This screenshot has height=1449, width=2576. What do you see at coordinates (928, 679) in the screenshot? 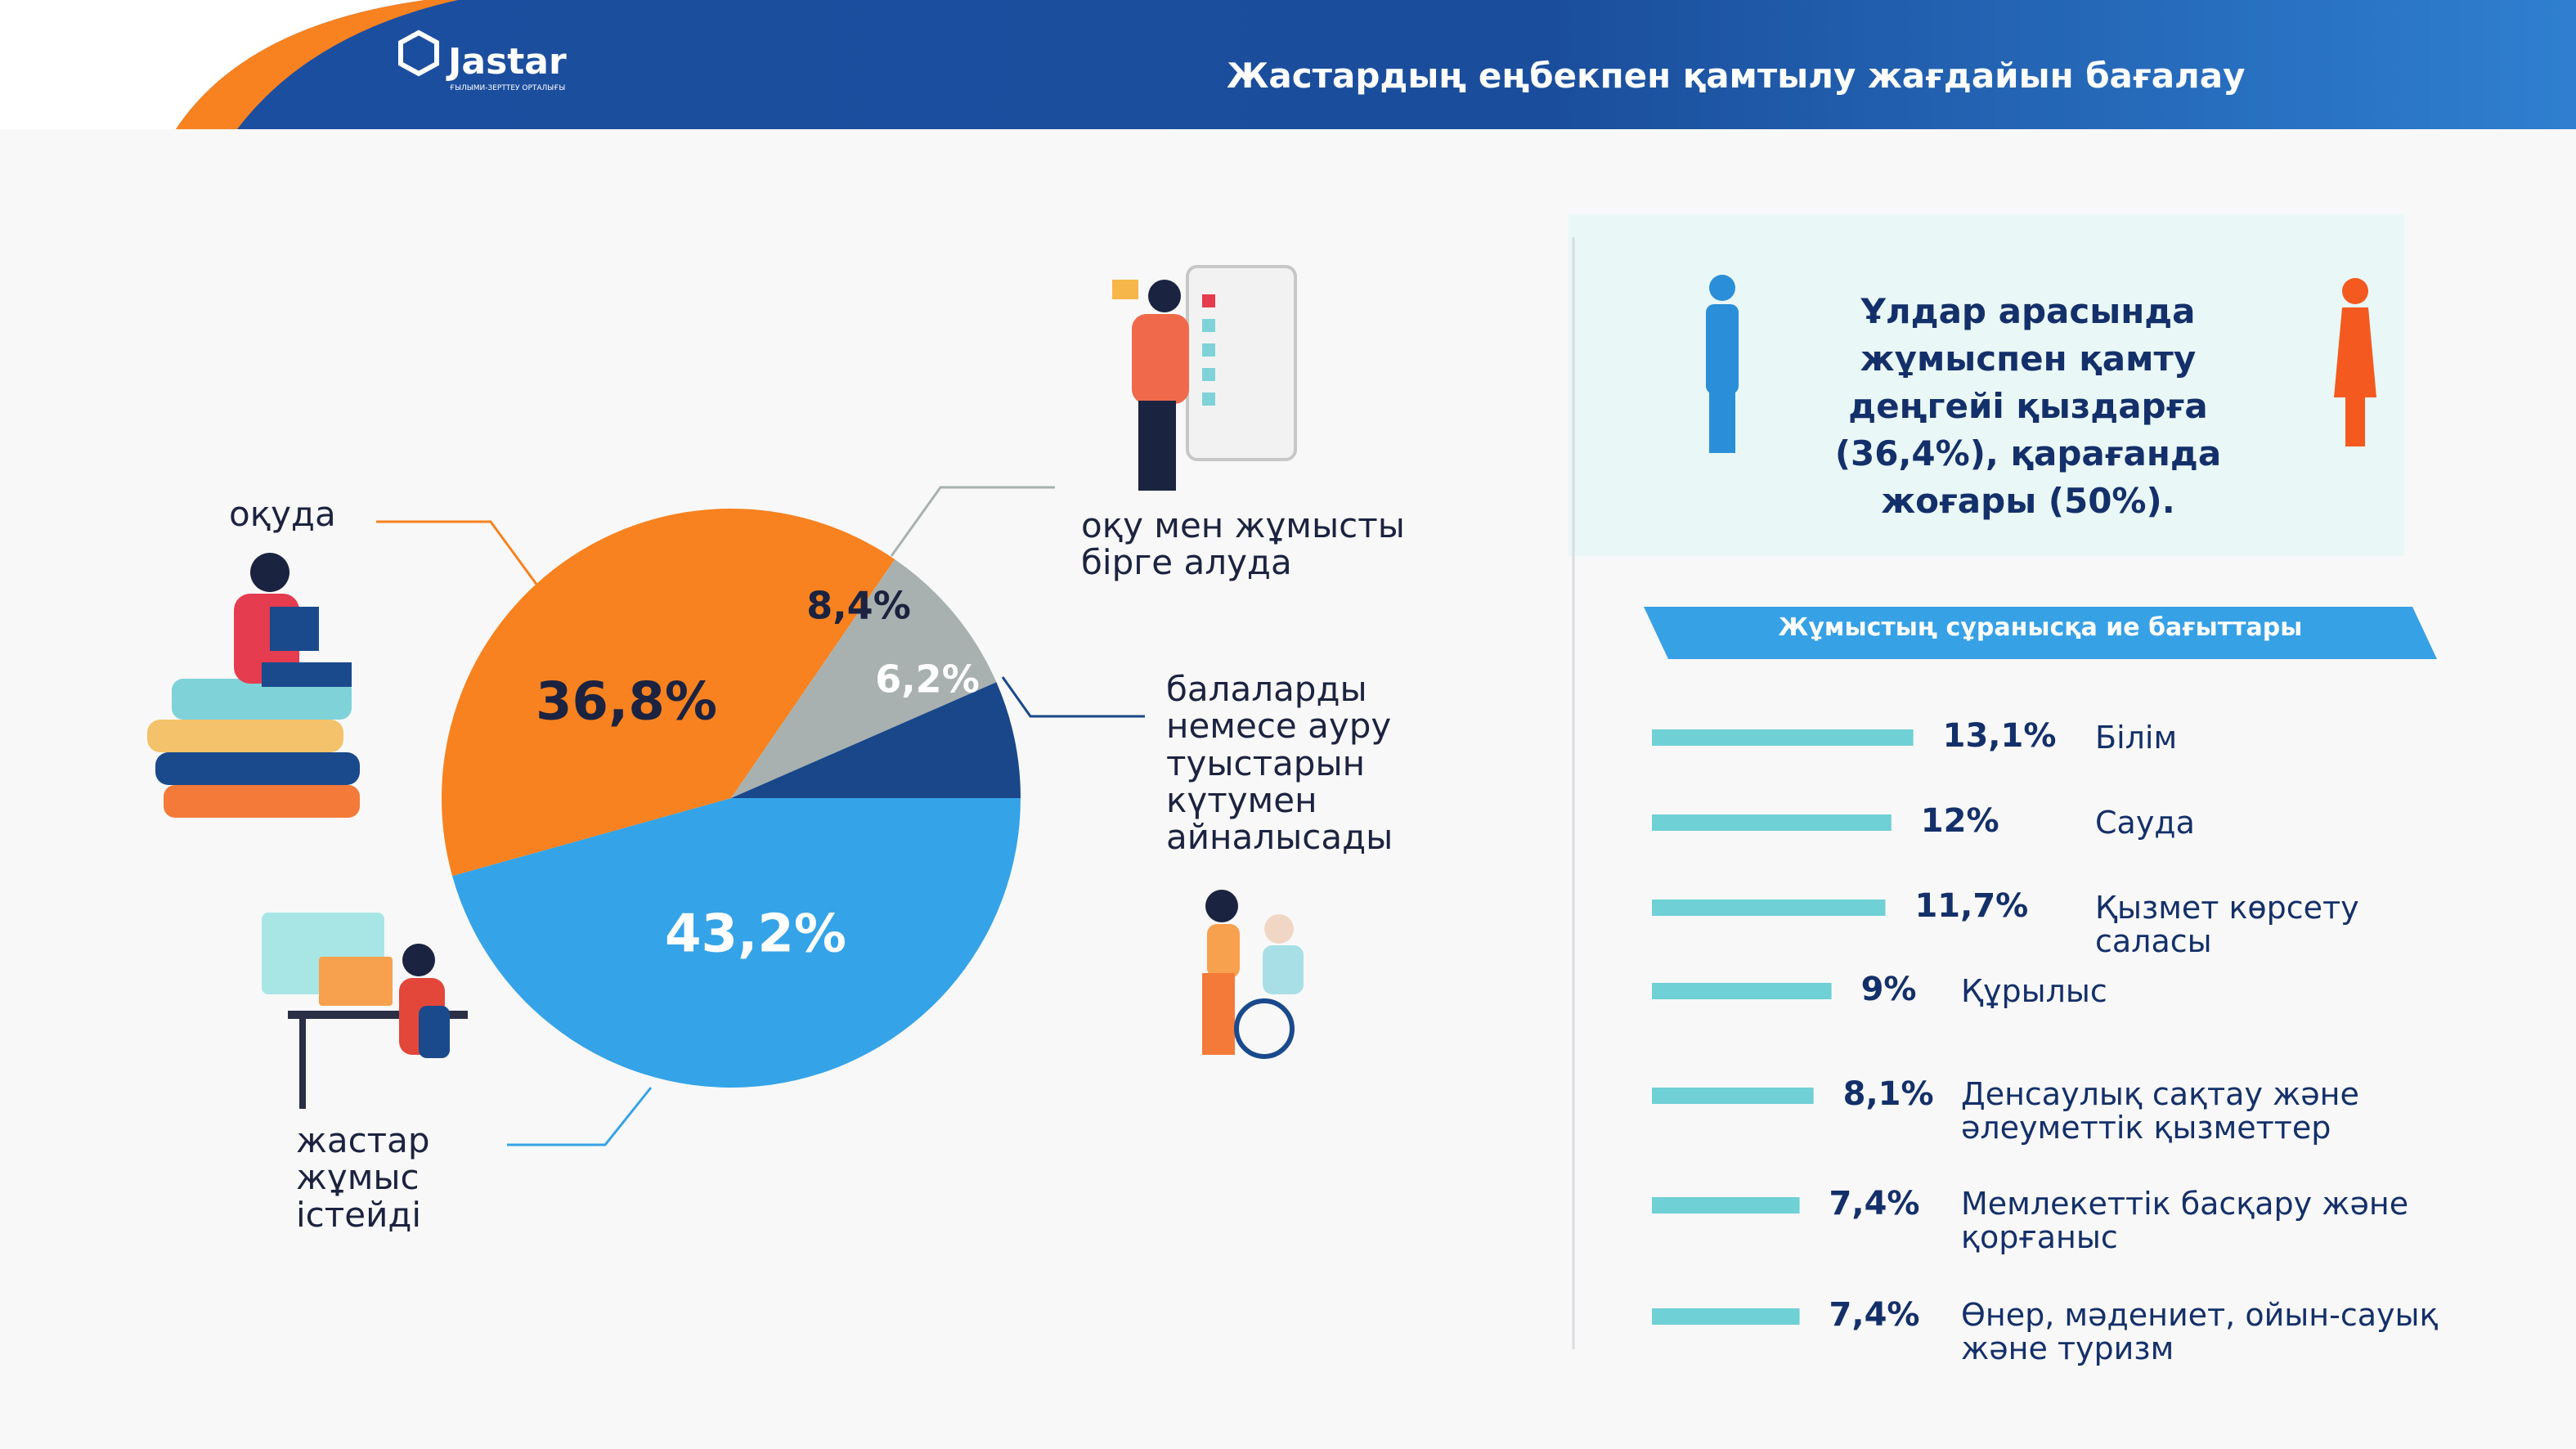
I see `slice-label: 6,2%` at bounding box center [928, 679].